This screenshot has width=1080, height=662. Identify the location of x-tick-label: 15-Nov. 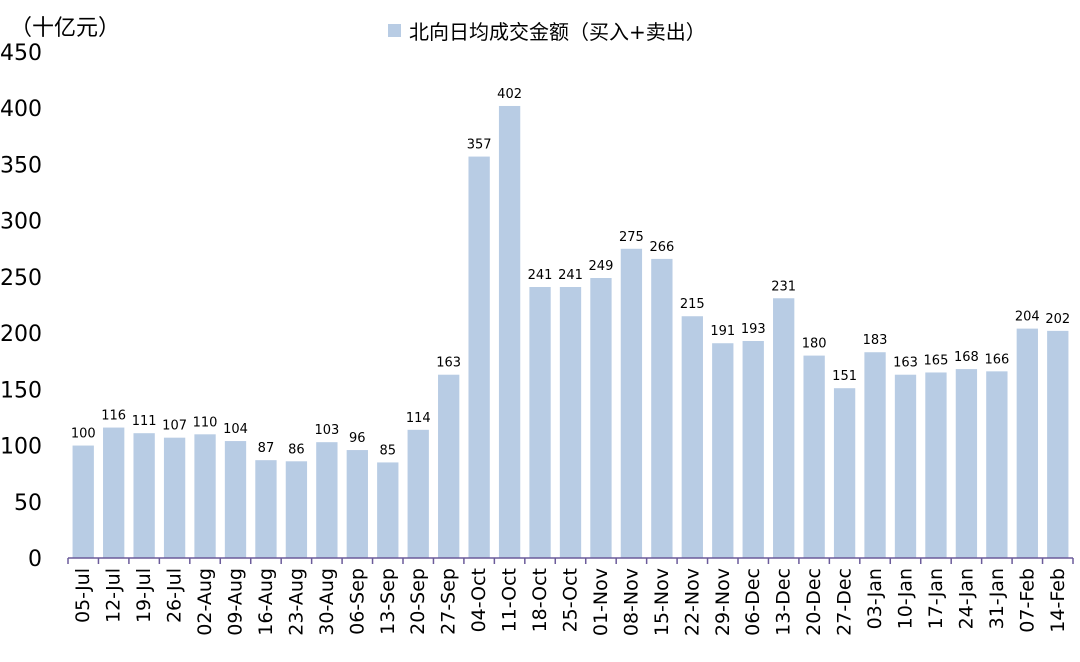
(662, 602).